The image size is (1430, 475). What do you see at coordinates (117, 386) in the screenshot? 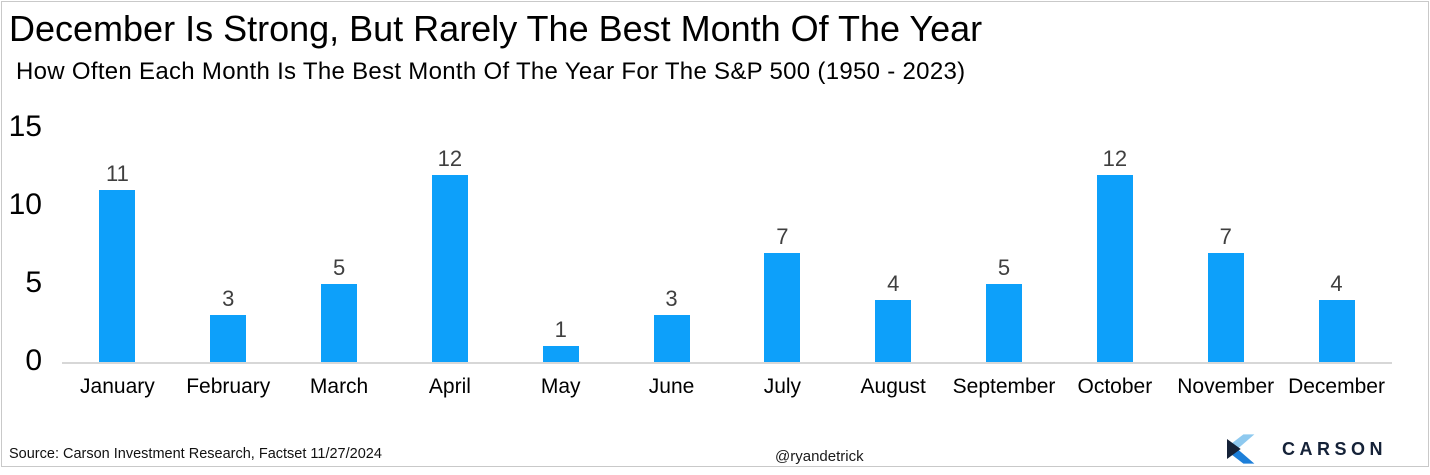
I see `x-tick-label-january: January` at bounding box center [117, 386].